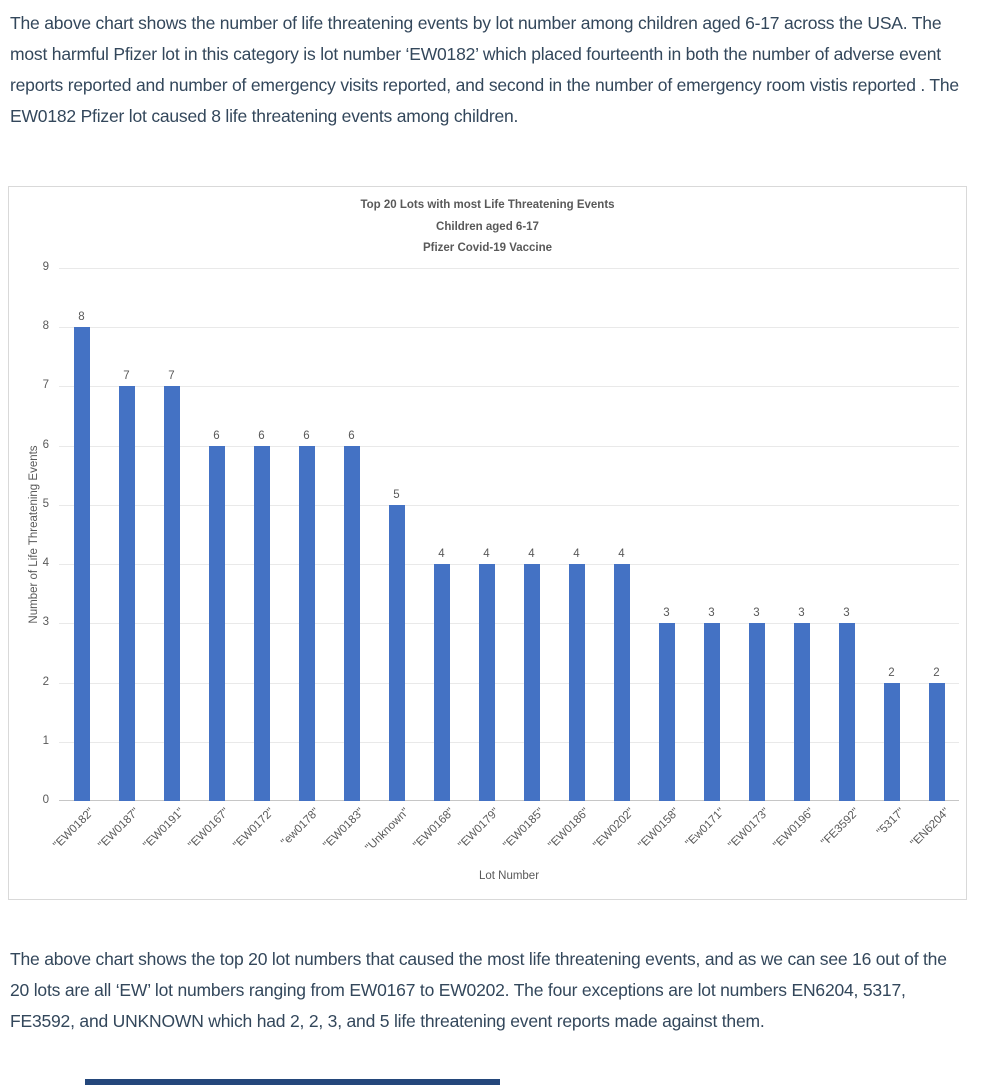  What do you see at coordinates (434, 829) in the screenshot?
I see `x-tick-label: "EW0168"` at bounding box center [434, 829].